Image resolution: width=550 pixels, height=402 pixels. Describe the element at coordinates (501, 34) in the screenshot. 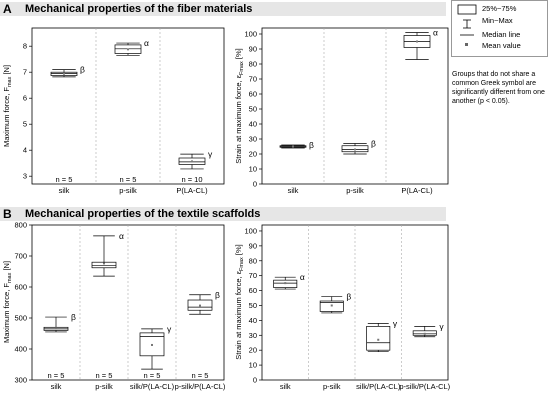

I see `legend-median-label: Median line` at that location.